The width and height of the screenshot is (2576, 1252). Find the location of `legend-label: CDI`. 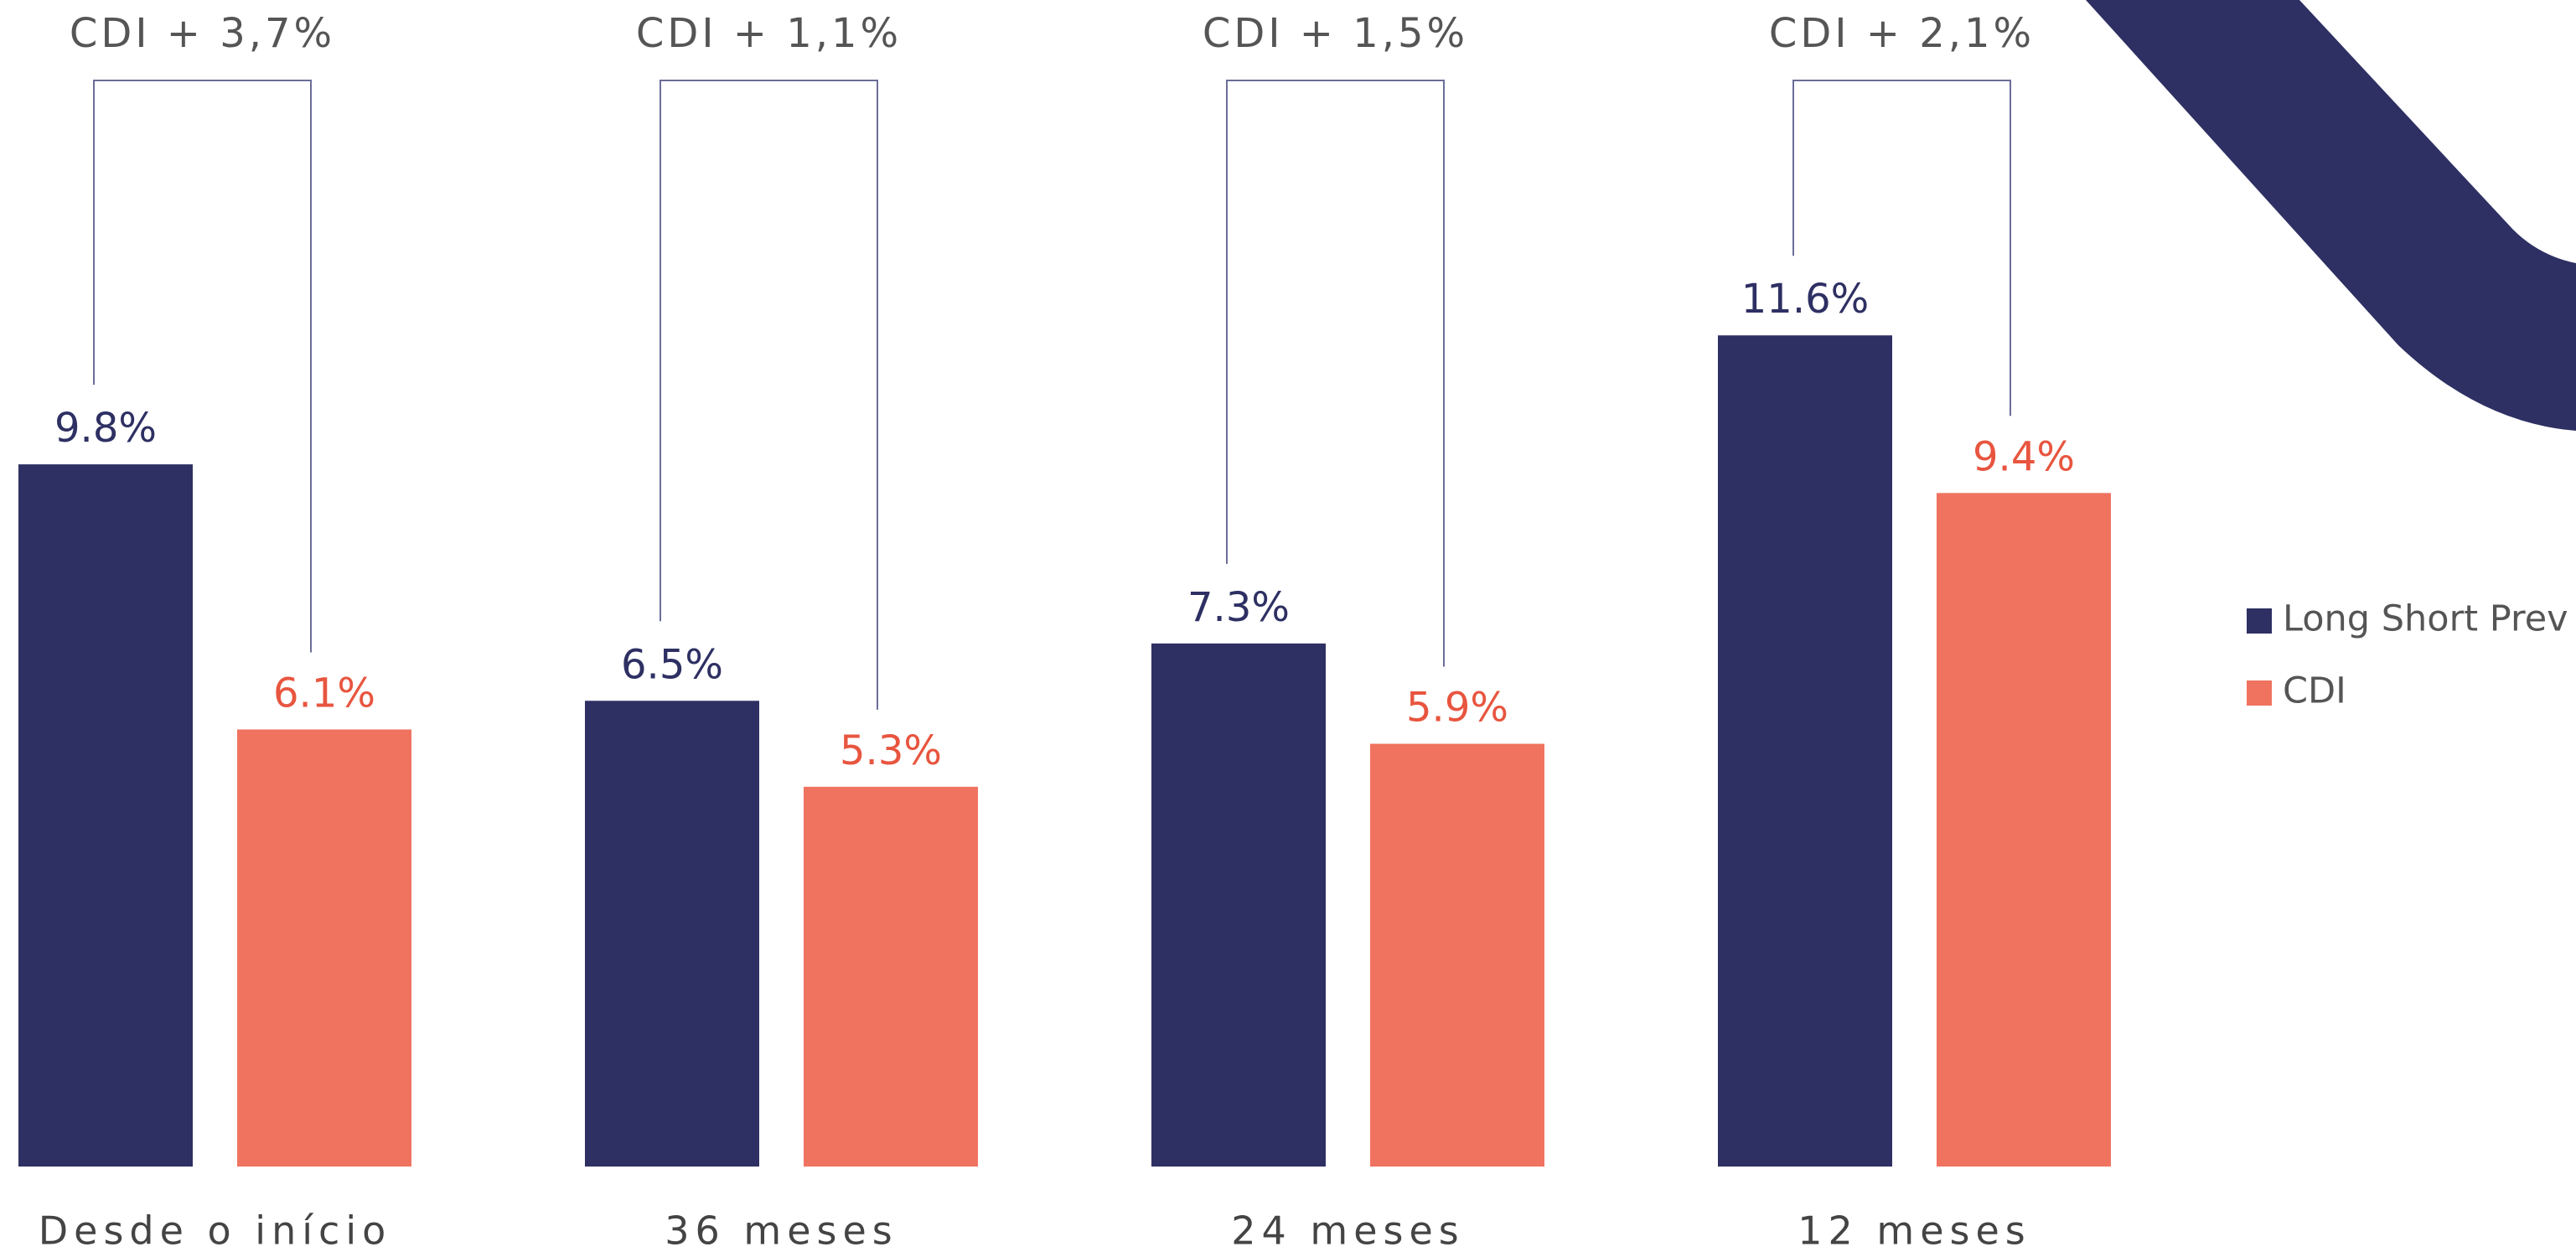

legend-label: CDI is located at coordinates (2314, 691).